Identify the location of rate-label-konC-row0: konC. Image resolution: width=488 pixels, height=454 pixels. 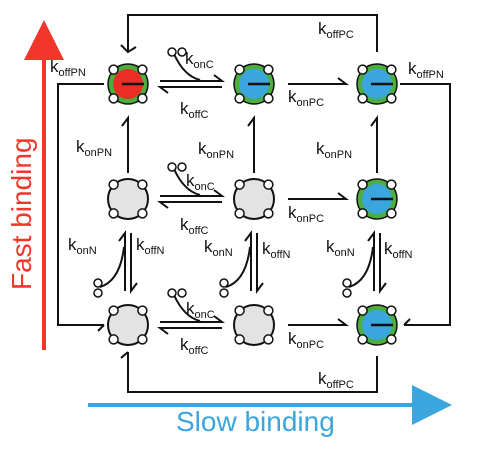
(199, 60).